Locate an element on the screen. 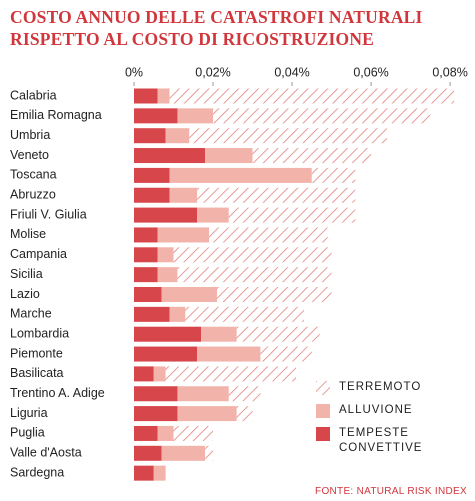  category-label: Puglia is located at coordinates (27, 433).